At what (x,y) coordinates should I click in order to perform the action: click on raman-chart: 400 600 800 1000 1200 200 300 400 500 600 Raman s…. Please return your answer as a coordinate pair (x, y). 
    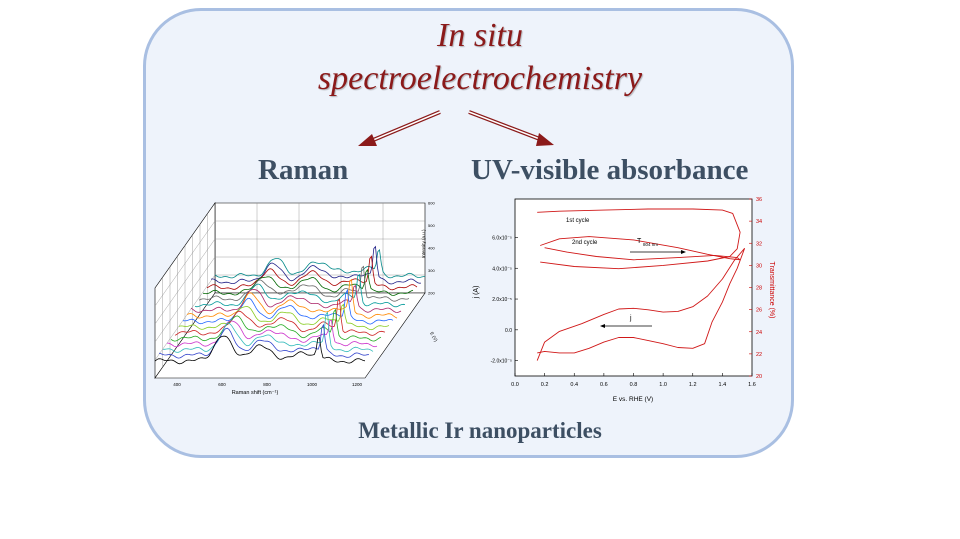
    Looking at the image, I should click on (296, 298).